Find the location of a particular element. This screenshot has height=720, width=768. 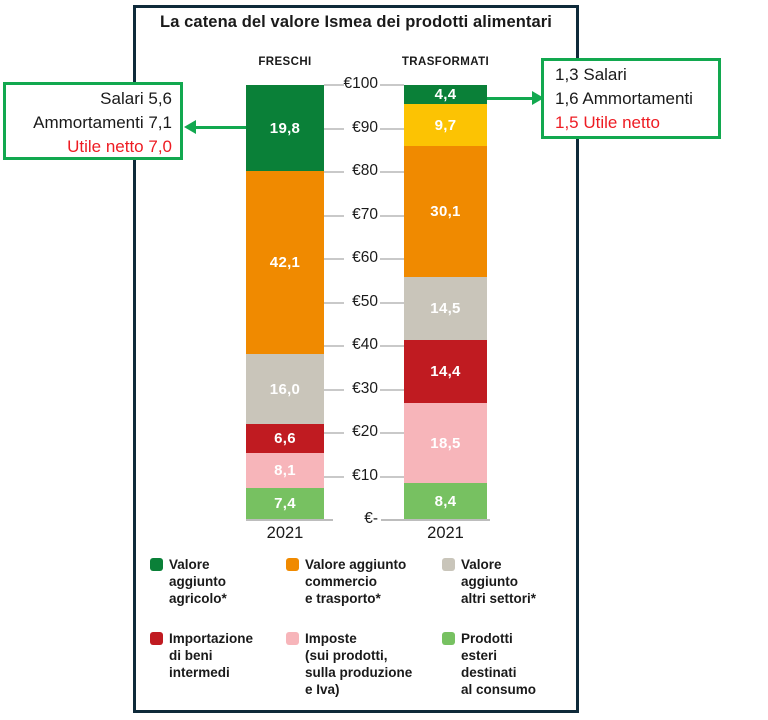

segment-value-label: 14,5 is located at coordinates (445, 309).